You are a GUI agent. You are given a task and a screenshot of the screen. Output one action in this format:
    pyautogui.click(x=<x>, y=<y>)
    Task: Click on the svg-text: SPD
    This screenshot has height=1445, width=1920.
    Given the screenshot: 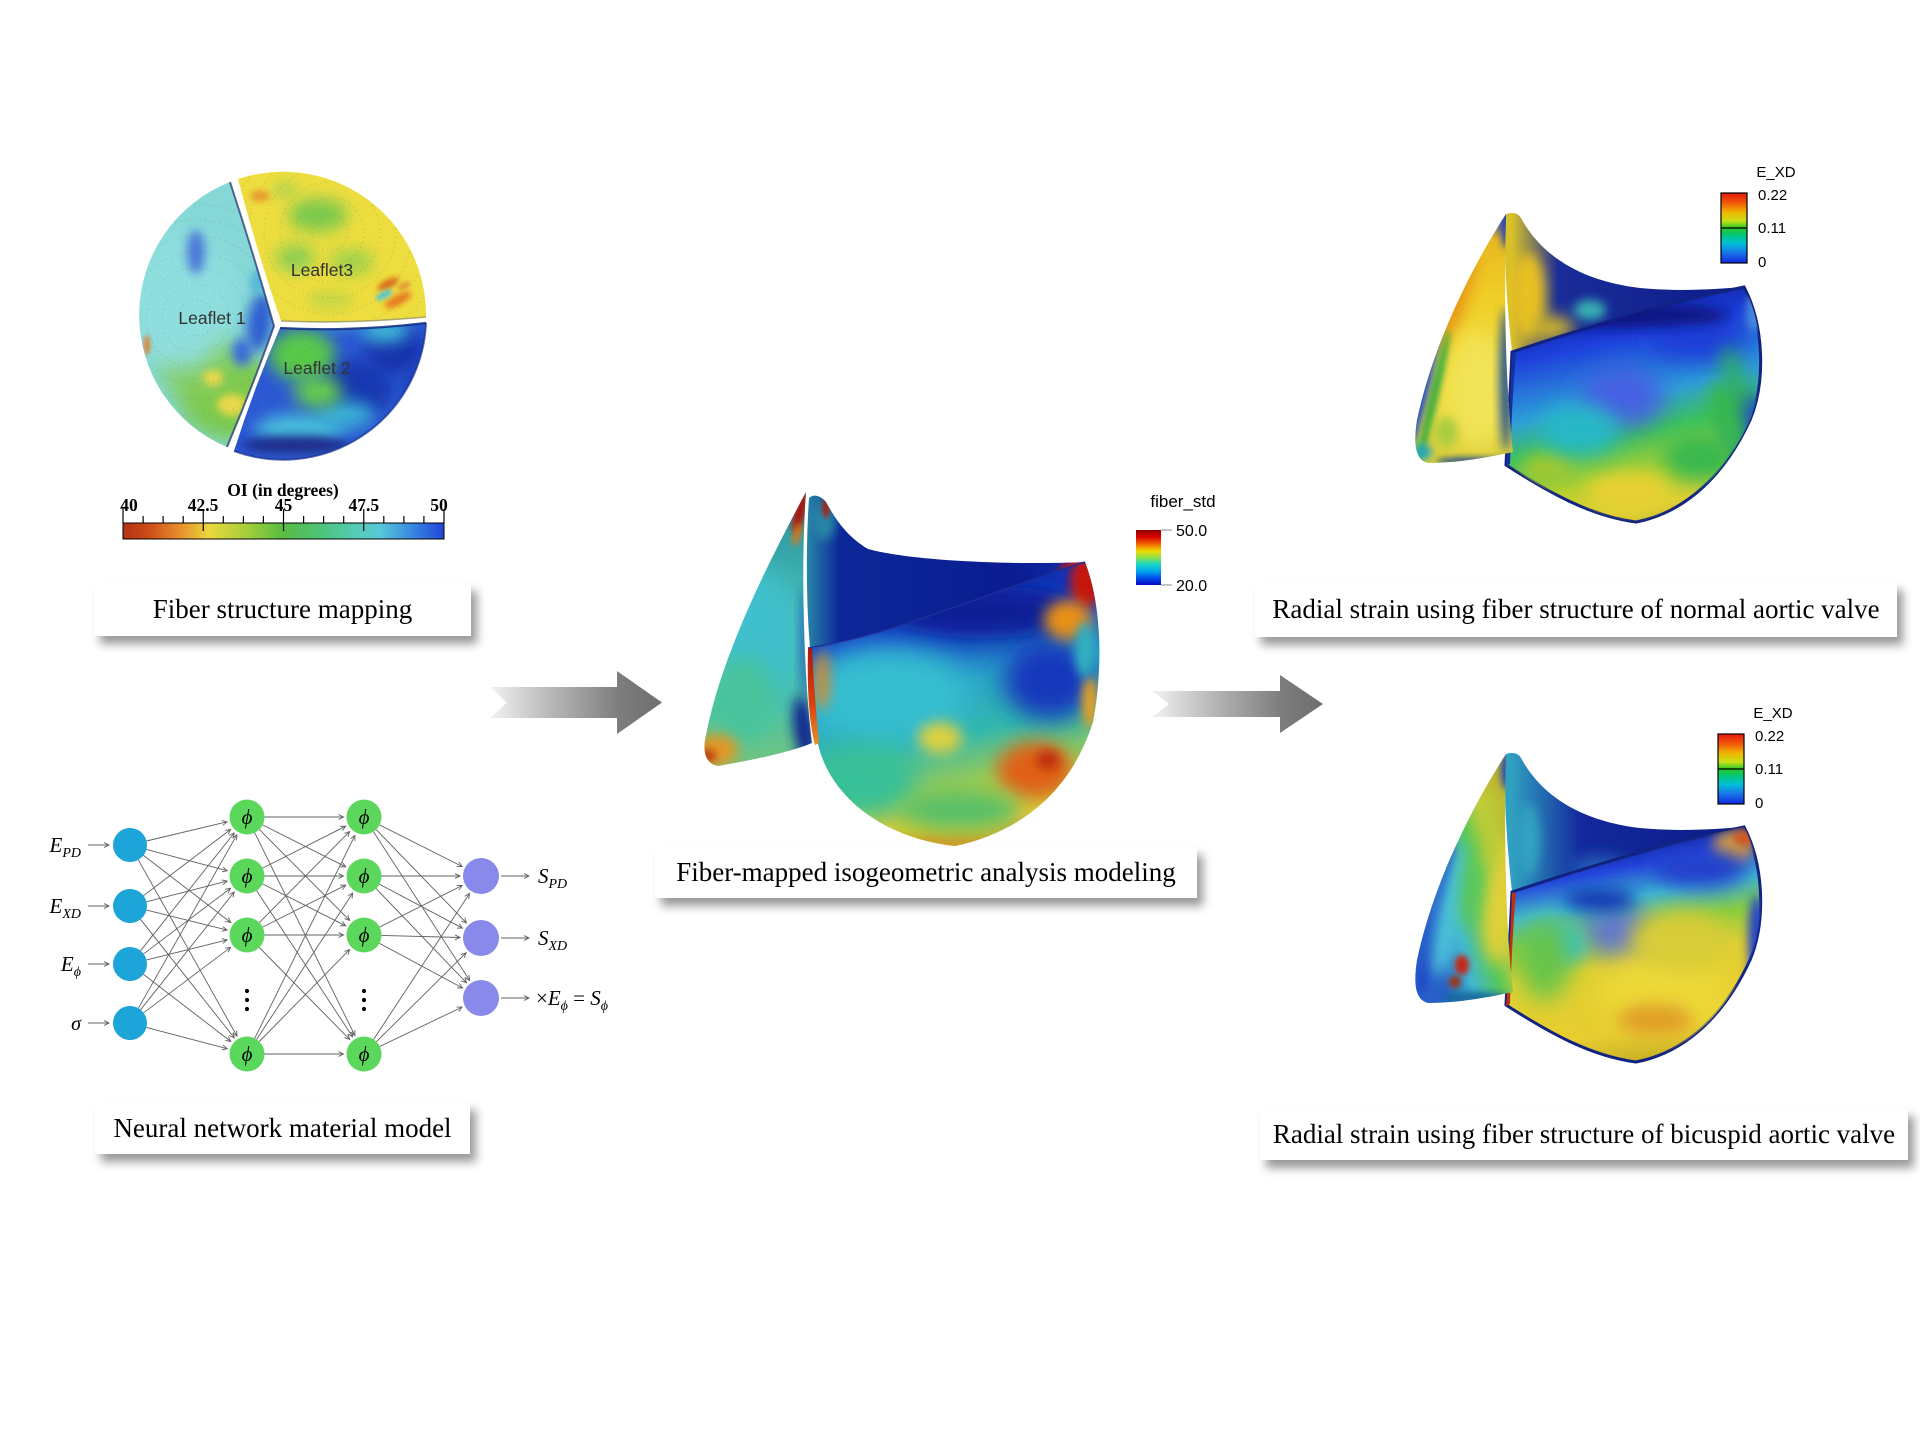 What is the action you would take?
    pyautogui.click(x=552, y=878)
    